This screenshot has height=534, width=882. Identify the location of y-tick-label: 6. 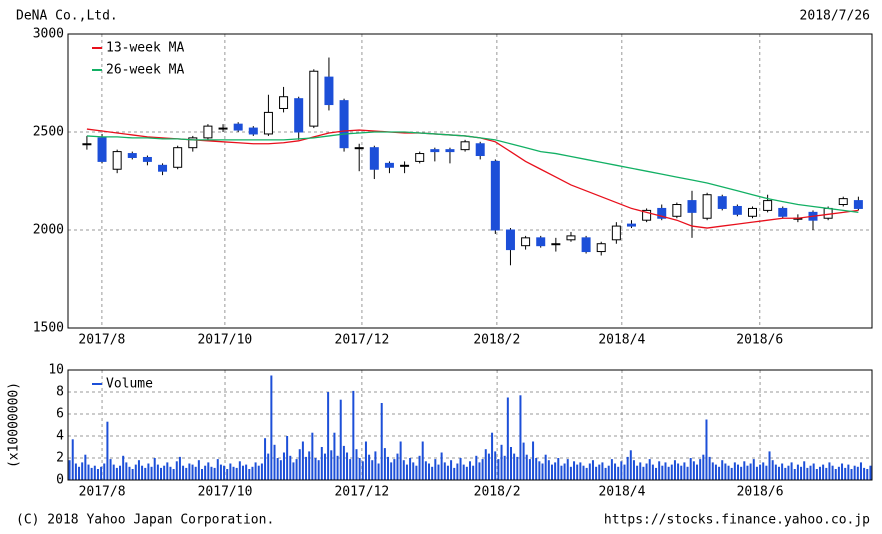
(60, 414).